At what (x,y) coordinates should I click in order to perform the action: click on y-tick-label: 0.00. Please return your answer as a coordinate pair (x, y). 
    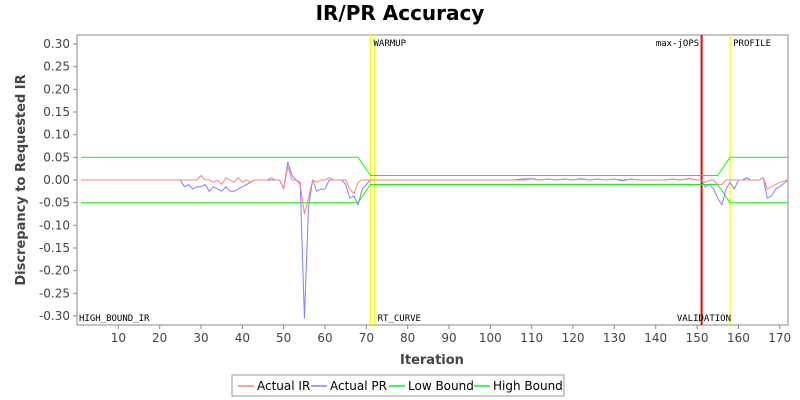
    Looking at the image, I should click on (56, 180).